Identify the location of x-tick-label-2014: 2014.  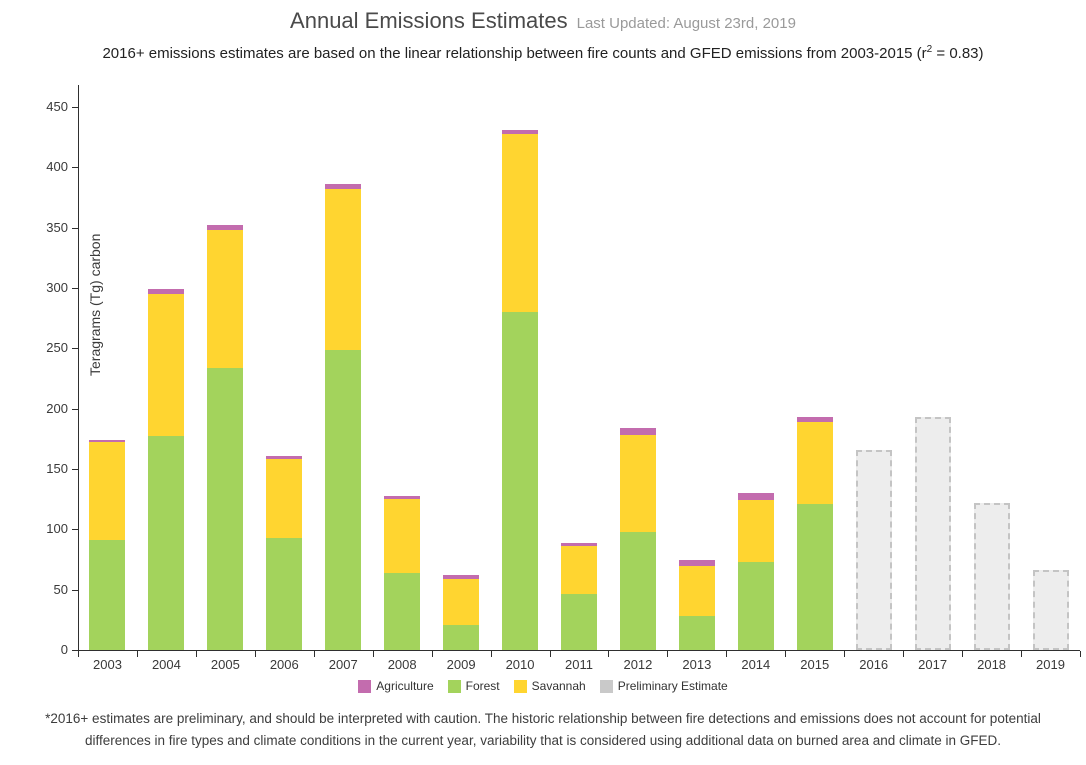
(756, 664).